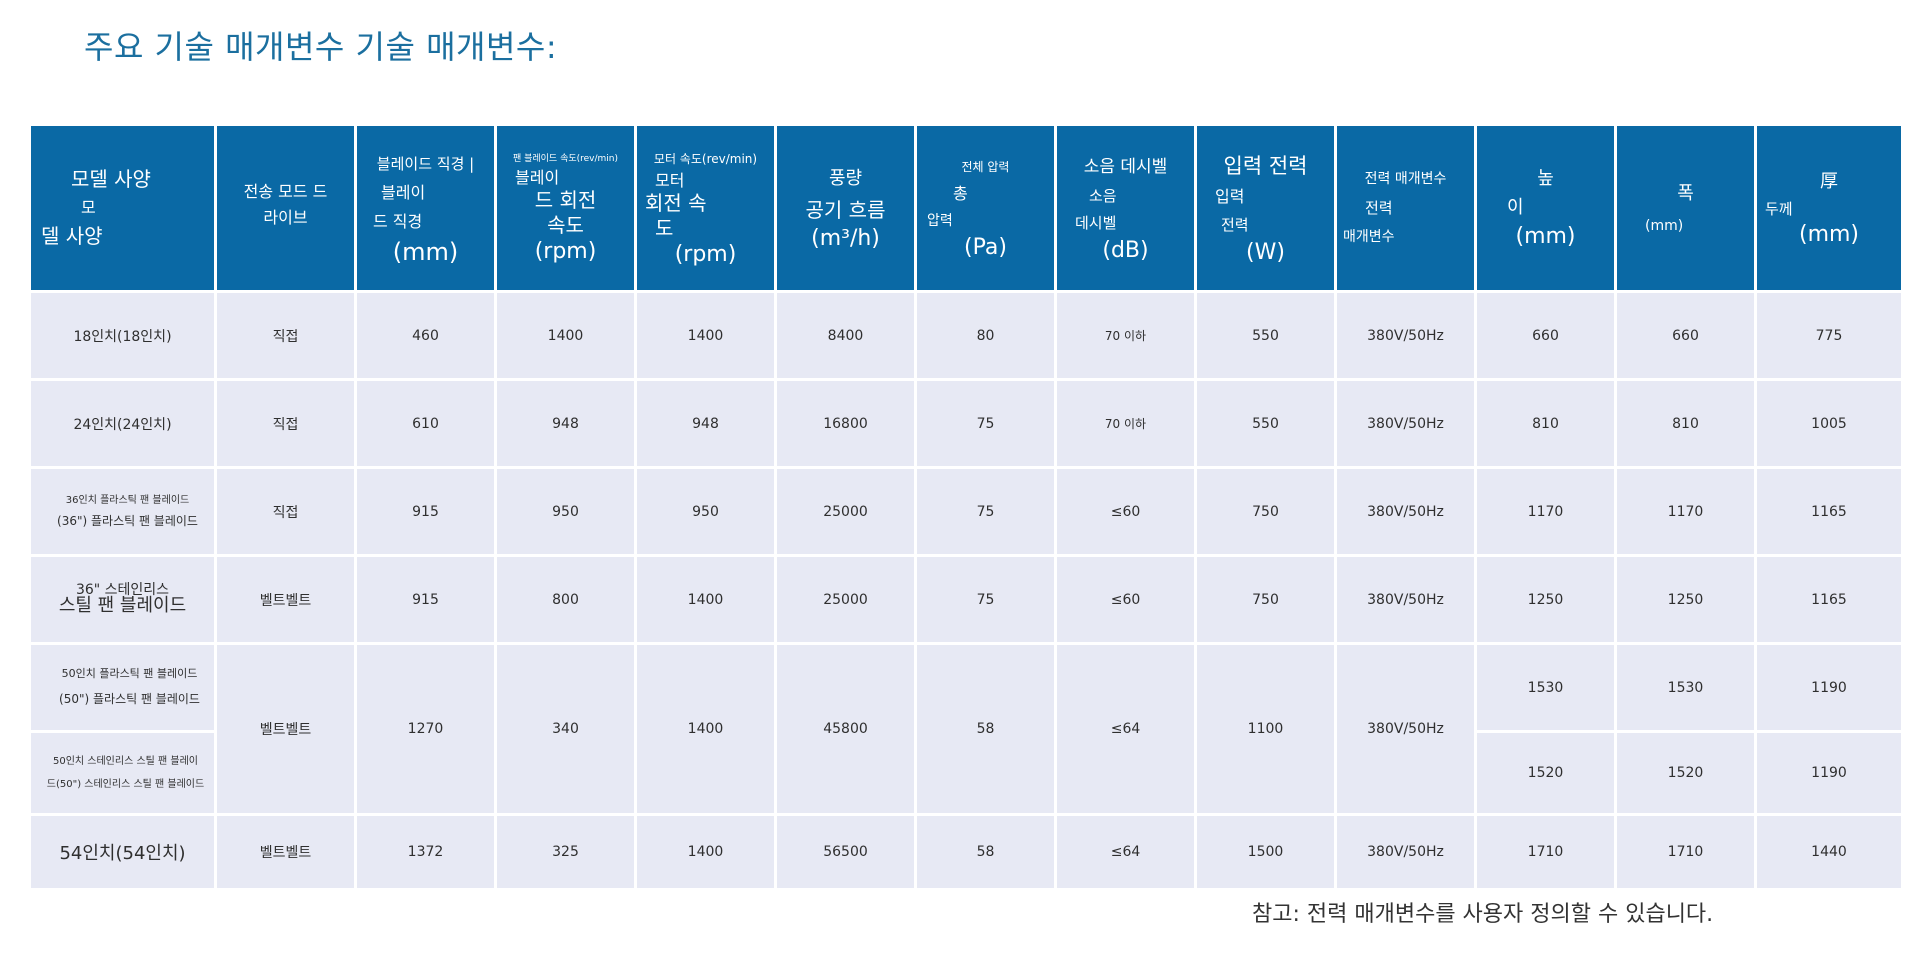 The height and width of the screenshot is (960, 1919). Describe the element at coordinates (845, 852) in the screenshot. I see `airflow-cell: 56500` at that location.